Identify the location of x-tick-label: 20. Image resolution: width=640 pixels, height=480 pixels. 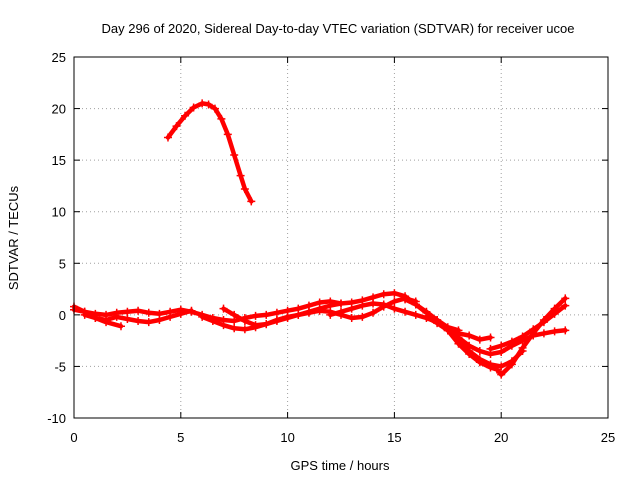
(501, 437).